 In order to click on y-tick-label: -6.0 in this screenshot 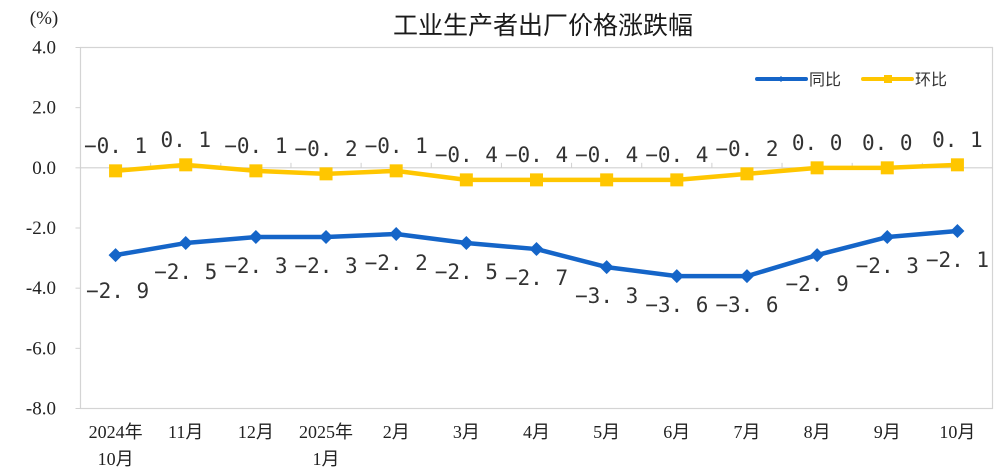, I will do `click(41, 348)`.